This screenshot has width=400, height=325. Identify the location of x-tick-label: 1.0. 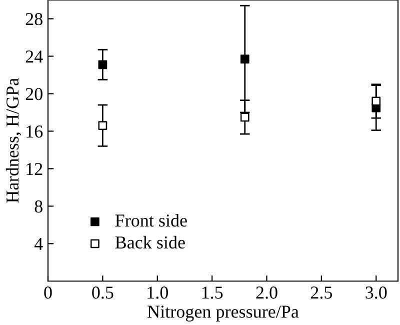
(158, 292).